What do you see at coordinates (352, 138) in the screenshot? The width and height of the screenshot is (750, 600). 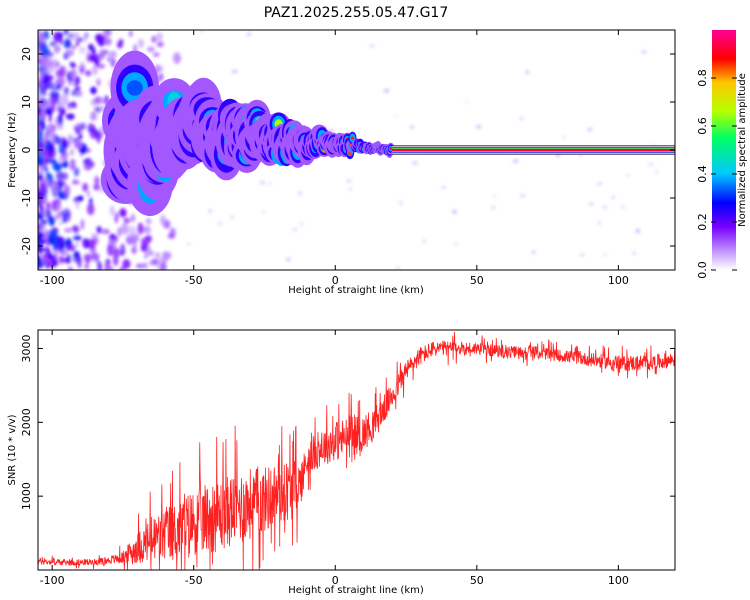 I see `spectrogram-carrier-blob` at bounding box center [352, 138].